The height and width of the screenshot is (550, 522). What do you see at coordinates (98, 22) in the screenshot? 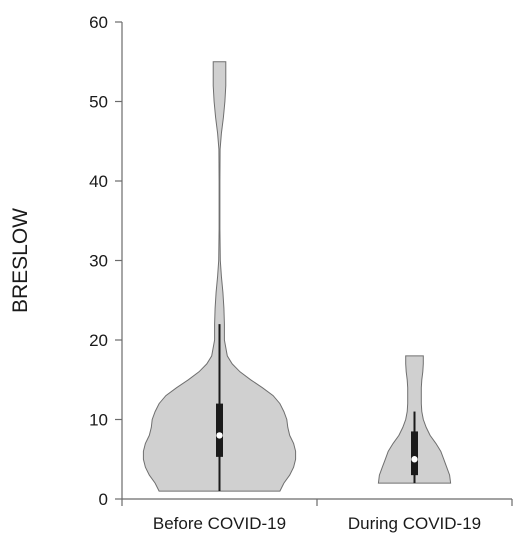
I see `y-tick-label: 60` at bounding box center [98, 22].